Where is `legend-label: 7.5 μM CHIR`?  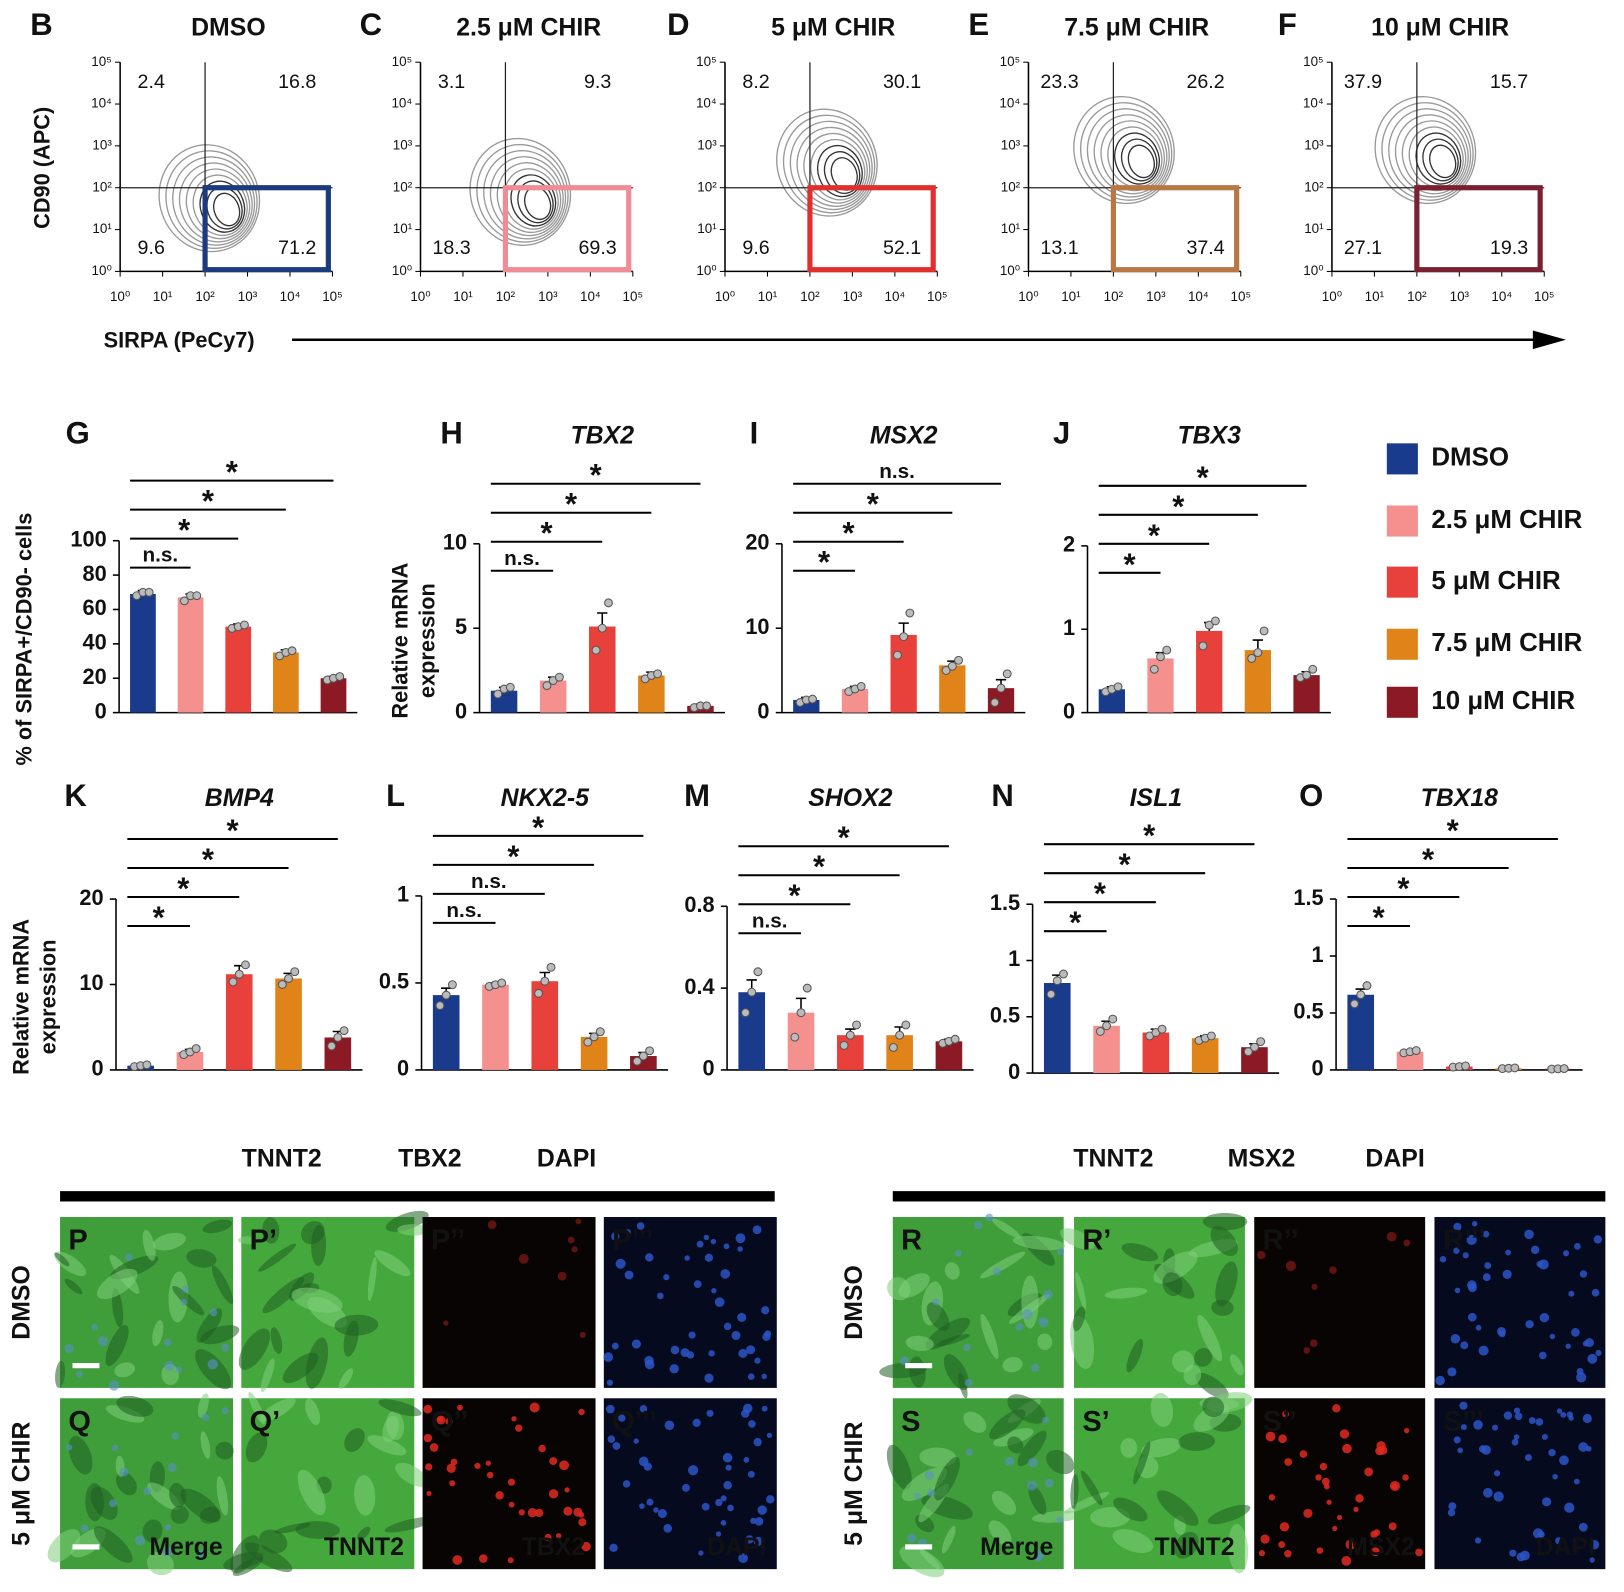
legend-label: 7.5 μM CHIR is located at coordinates (1506, 643).